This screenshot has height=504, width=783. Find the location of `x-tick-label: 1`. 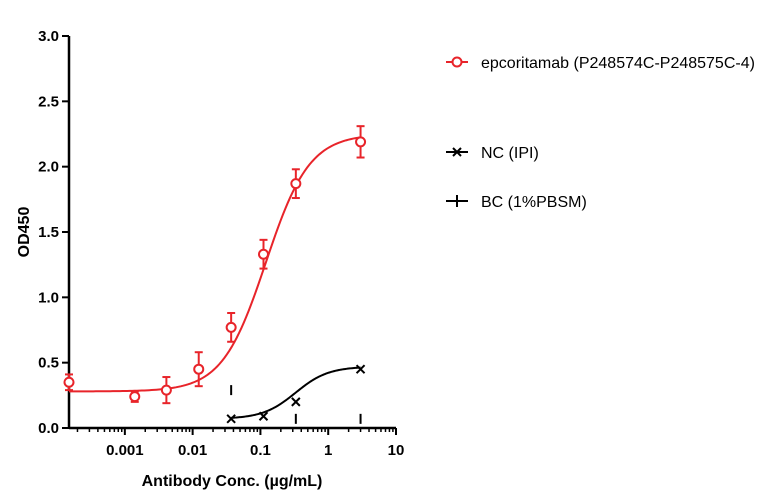

x-tick-label: 1 is located at coordinates (328, 450).